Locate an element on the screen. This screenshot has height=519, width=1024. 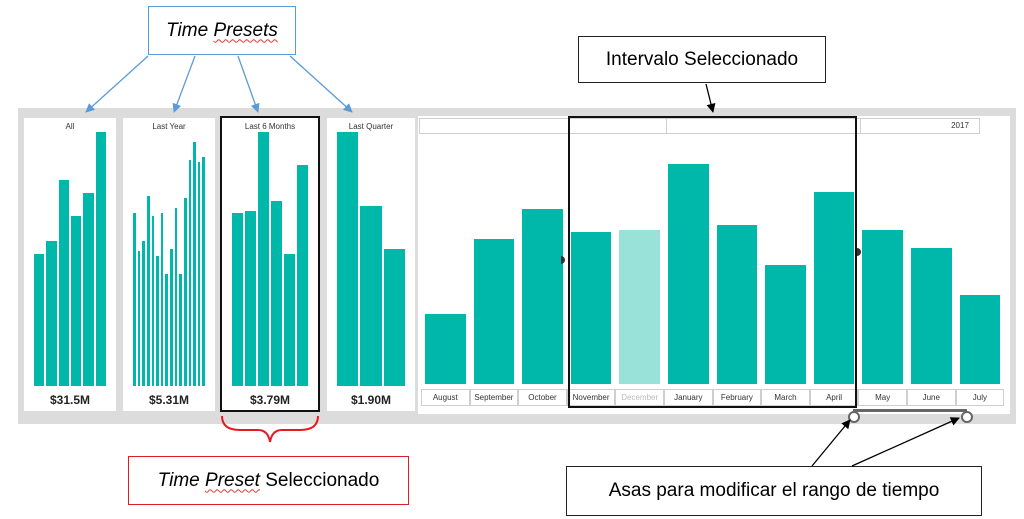
timeline-bar-may is located at coordinates (882, 306).